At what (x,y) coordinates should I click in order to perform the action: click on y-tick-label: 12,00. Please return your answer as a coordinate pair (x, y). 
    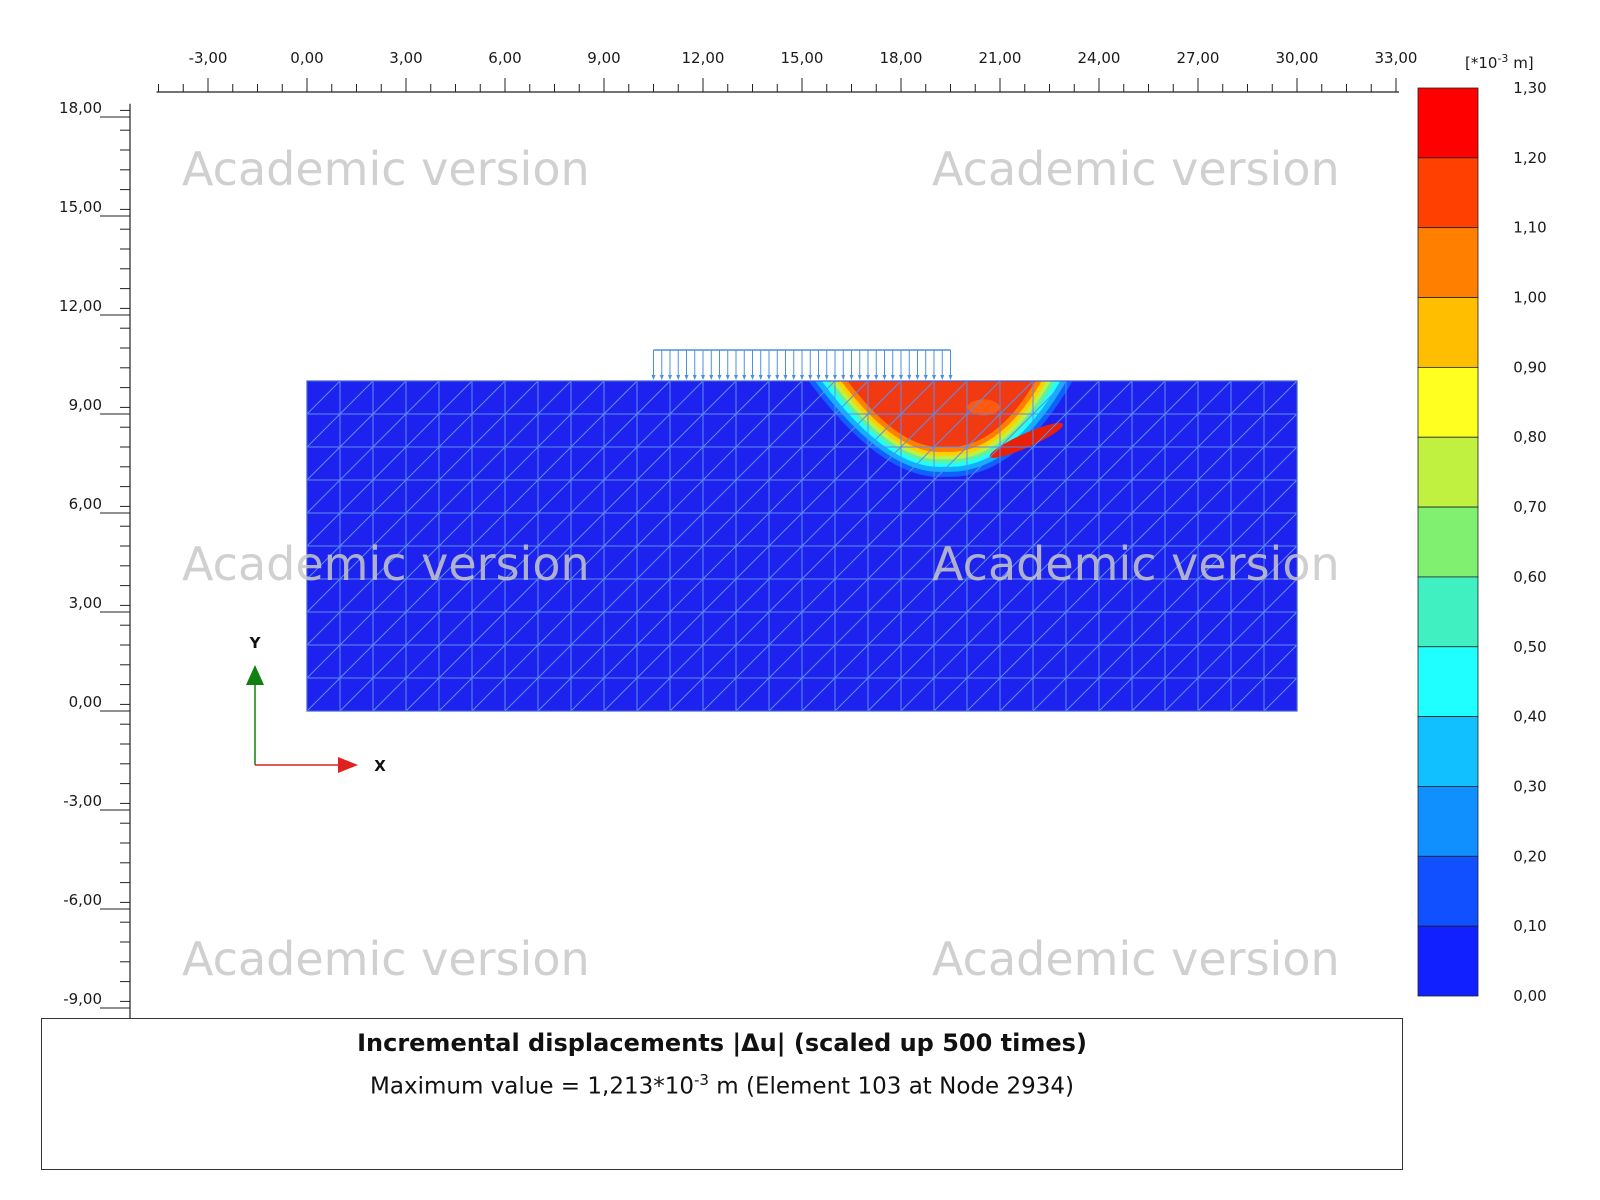
    Looking at the image, I should click on (80, 306).